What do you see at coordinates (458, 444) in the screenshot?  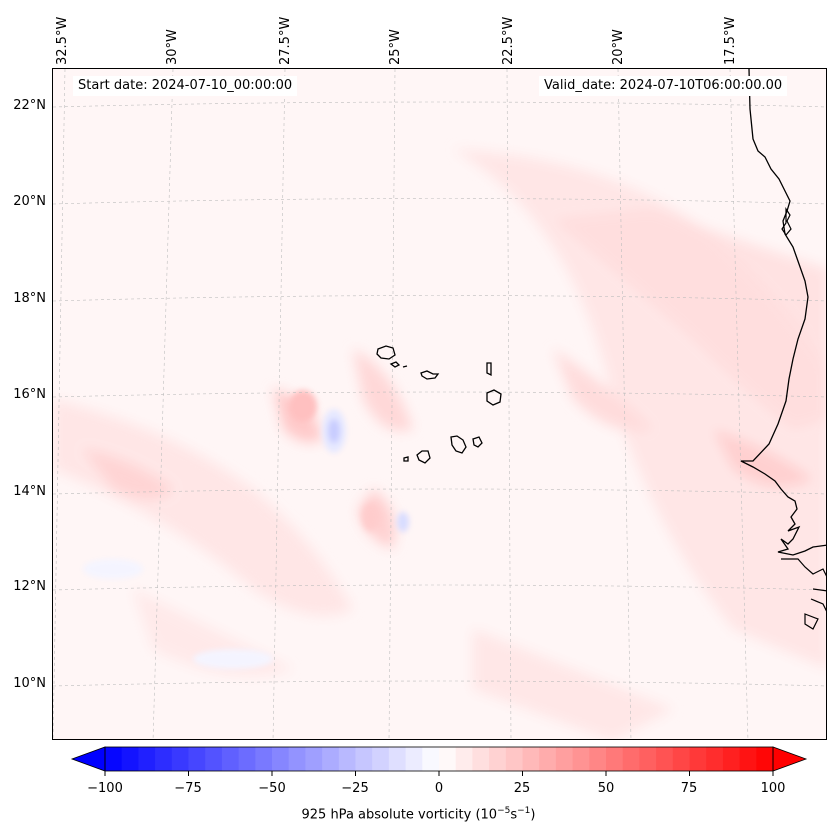 I see `island-santiago` at bounding box center [458, 444].